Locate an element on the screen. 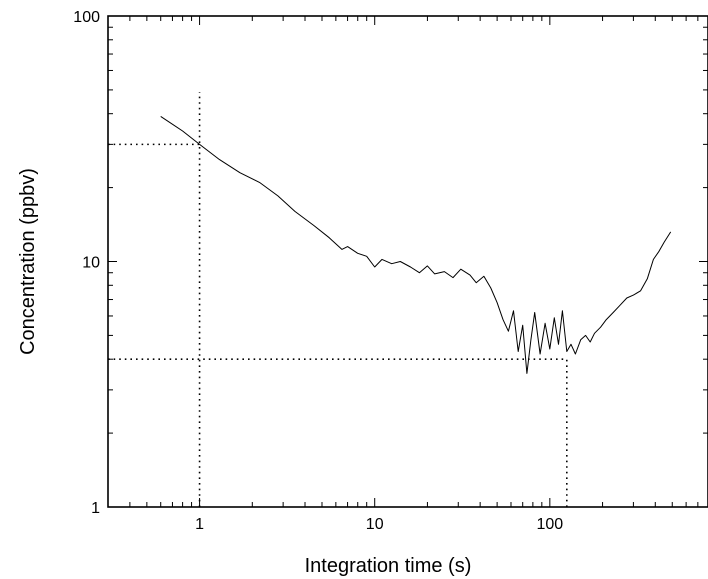 The image size is (708, 579). x-axis-label: Integration time (s) is located at coordinates (388, 566).